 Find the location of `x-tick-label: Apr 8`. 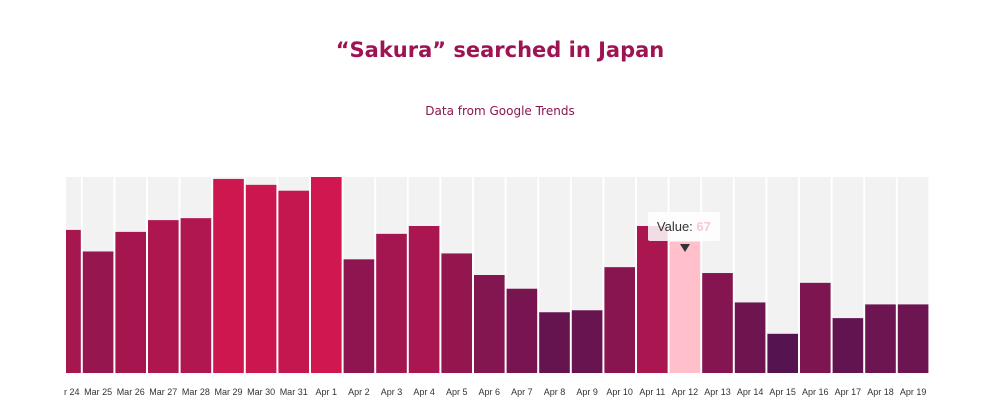

x-tick-label: Apr 8 is located at coordinates (555, 392).